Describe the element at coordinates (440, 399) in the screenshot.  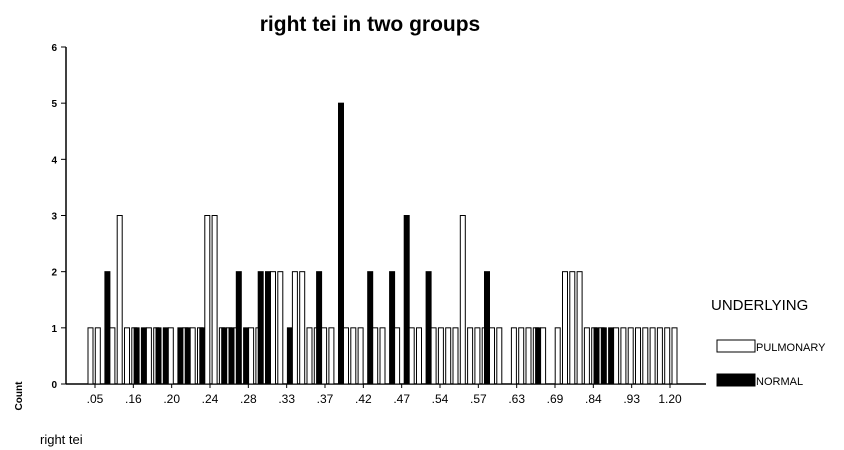
I see `x-tick-label: .54` at that location.